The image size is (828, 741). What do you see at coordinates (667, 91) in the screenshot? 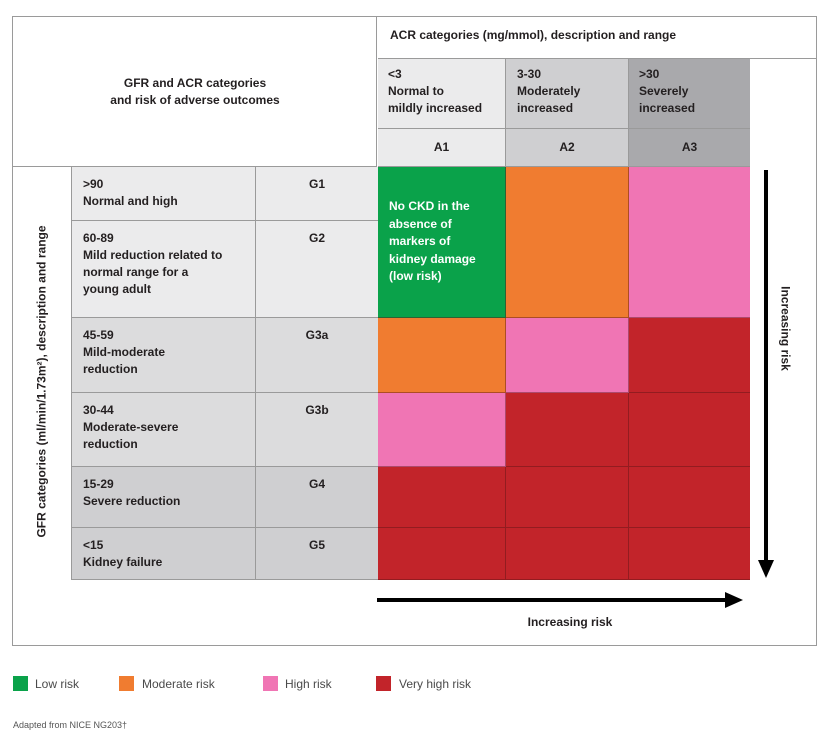
I see `acr-desc-a3: >30 Severely increased` at bounding box center [667, 91].